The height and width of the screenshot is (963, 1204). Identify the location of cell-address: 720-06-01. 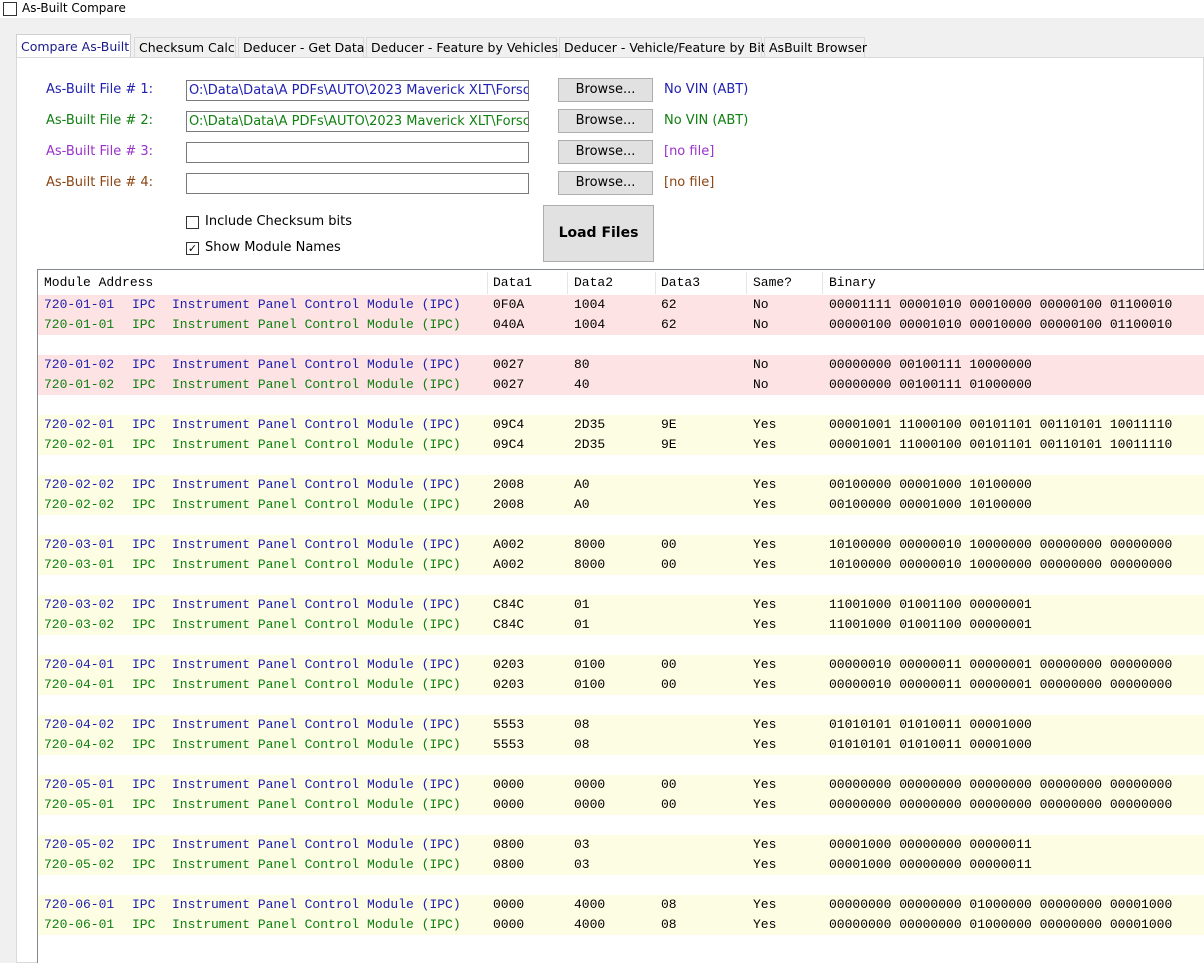
(79, 924).